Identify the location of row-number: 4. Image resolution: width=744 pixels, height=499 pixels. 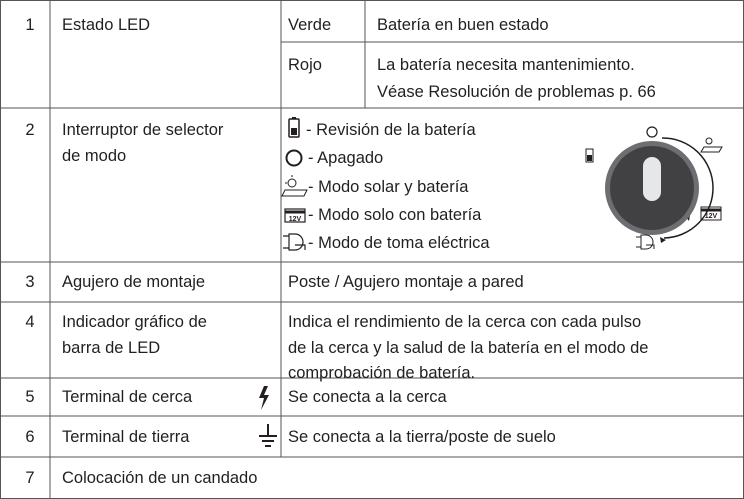
(30, 322).